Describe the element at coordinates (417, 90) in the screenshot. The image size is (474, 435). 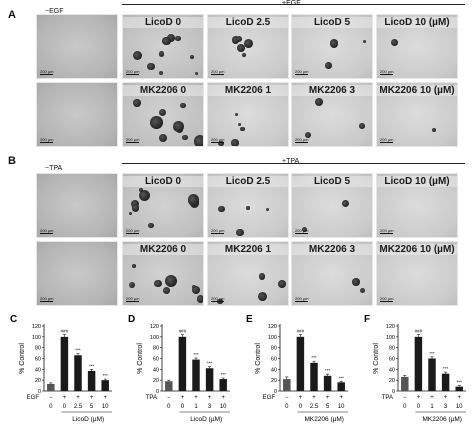
I see `micrograph-label: MK2206 10 (µM)` at that location.